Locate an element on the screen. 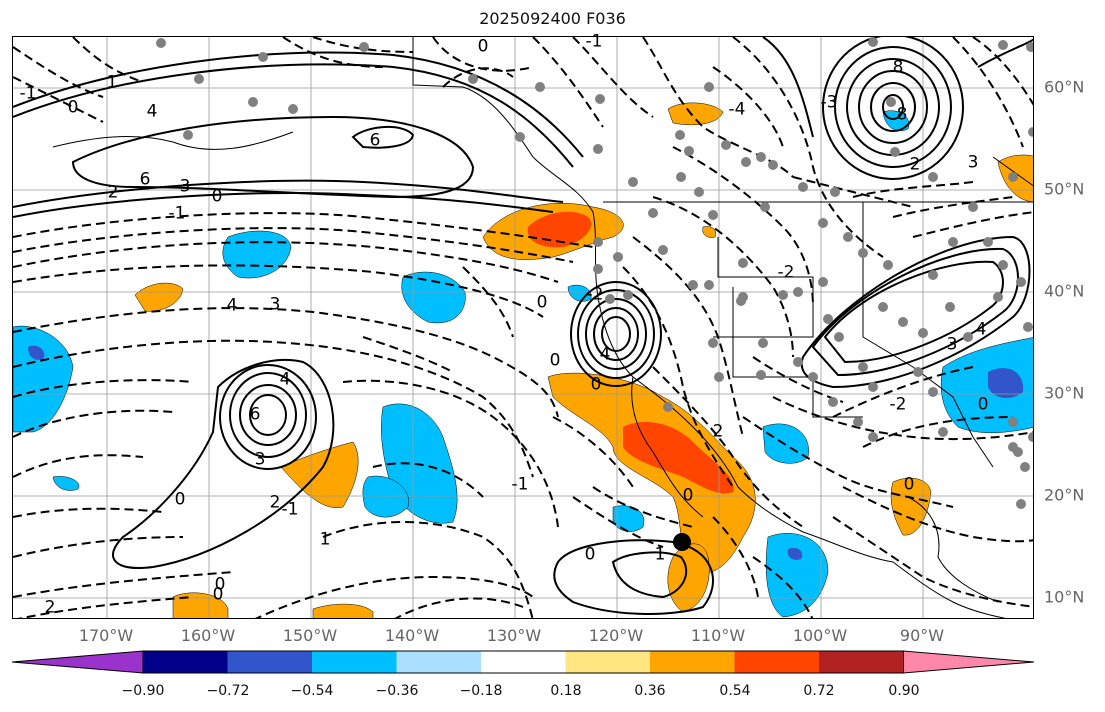 The width and height of the screenshot is (1105, 712). lat-tick-label: 40°N is located at coordinates (1064, 291).